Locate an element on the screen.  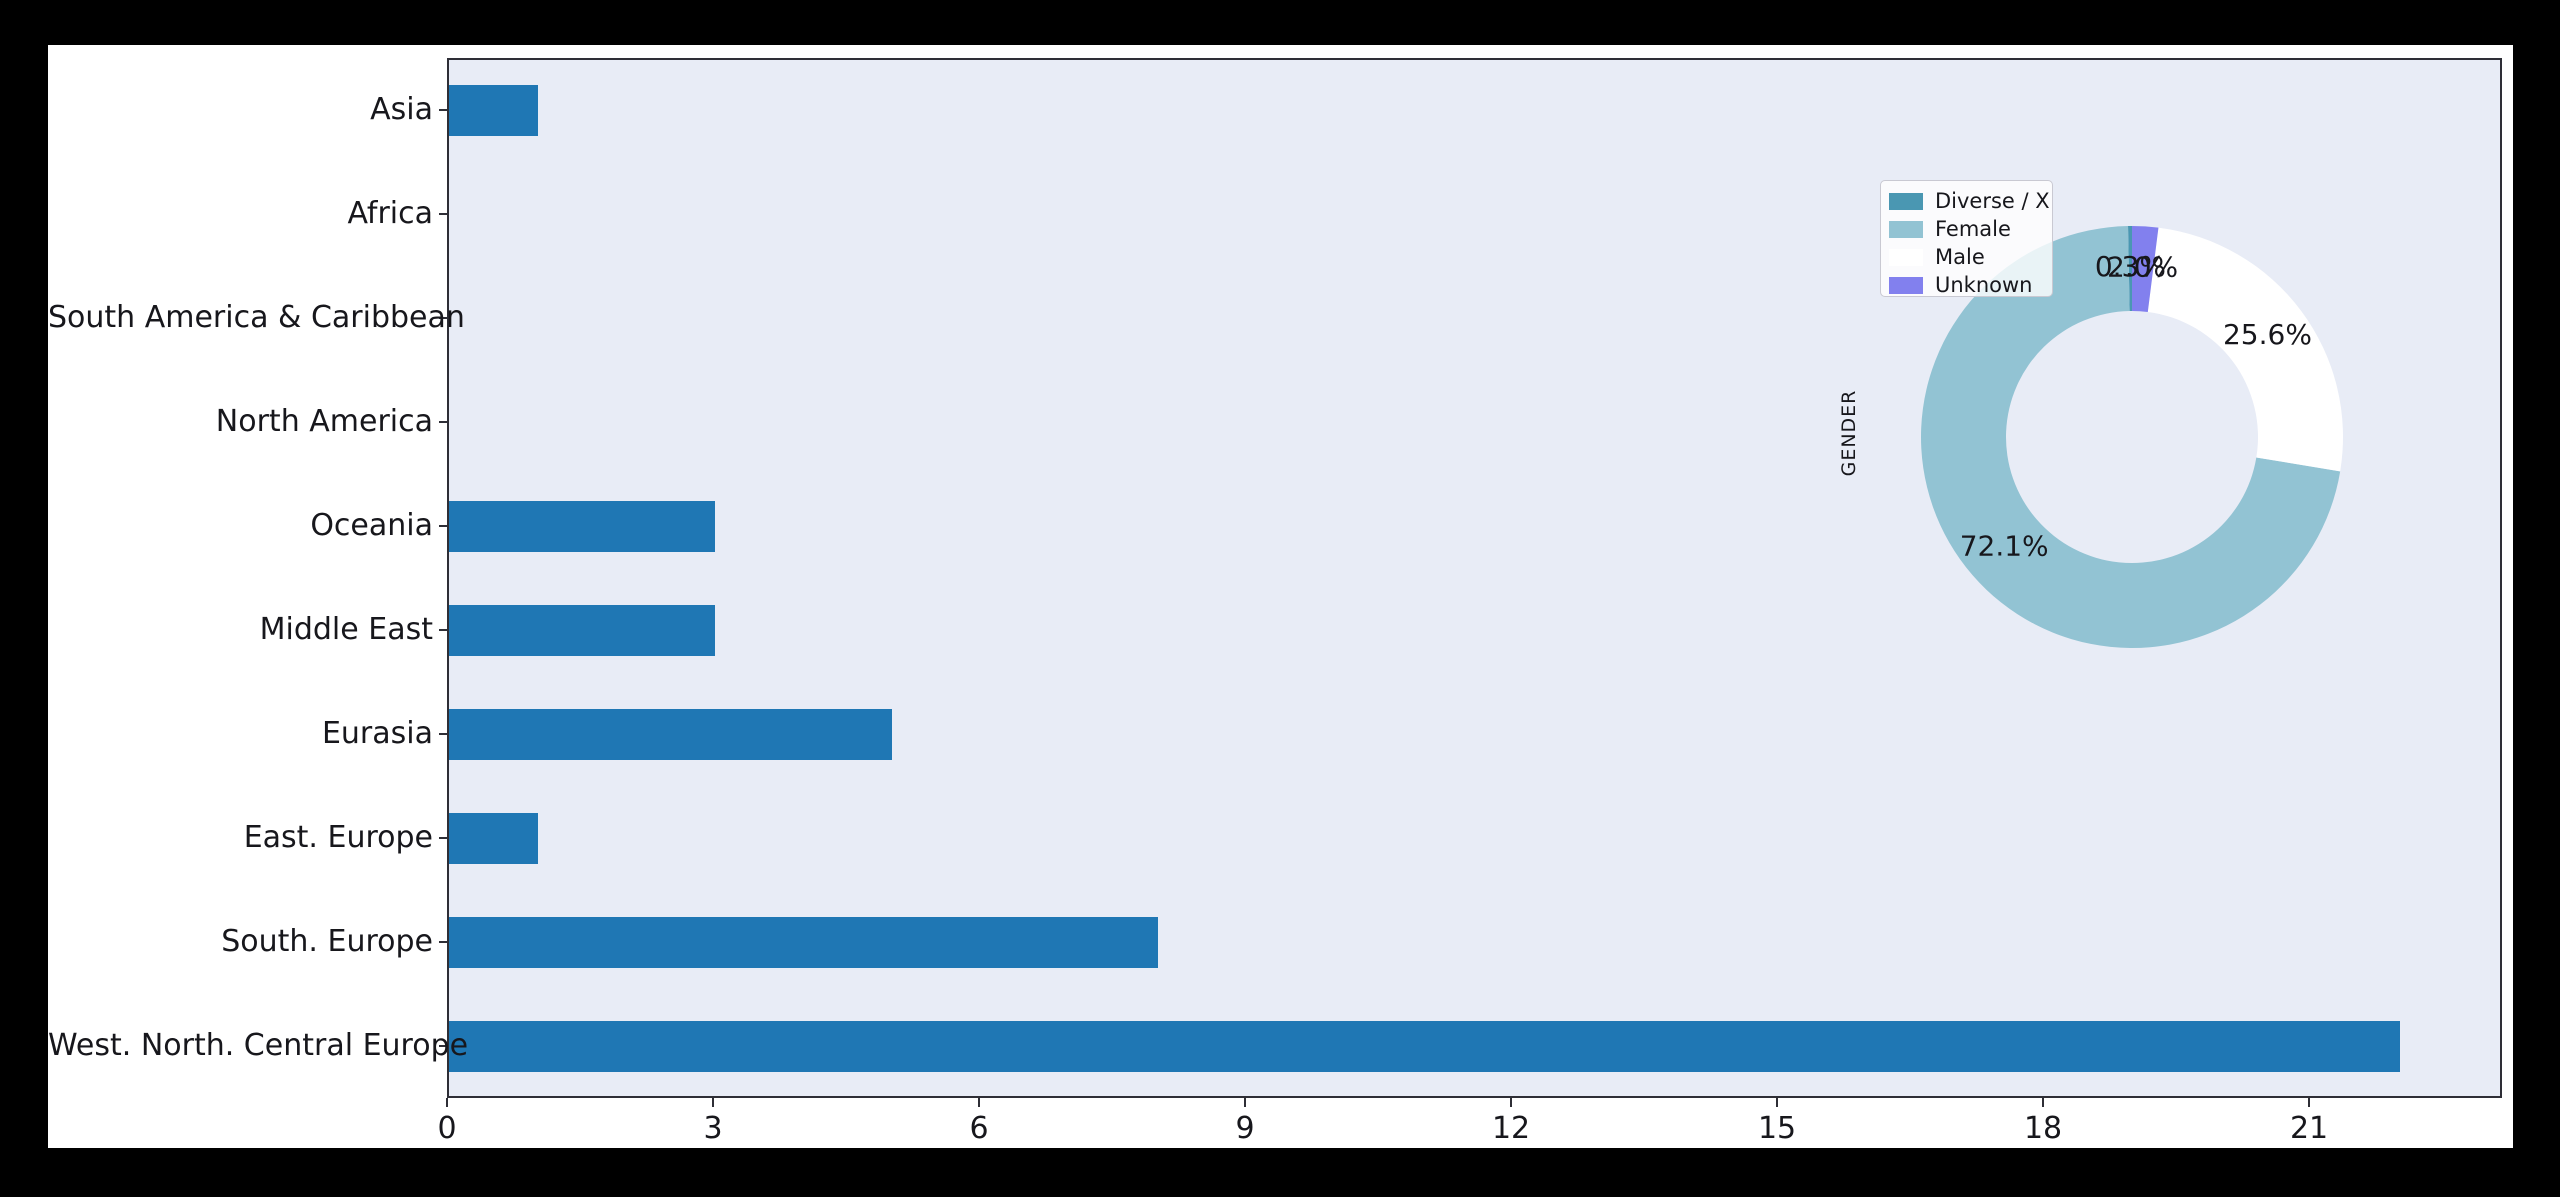
y-tick-label: South America & Caribbean is located at coordinates (256, 317).